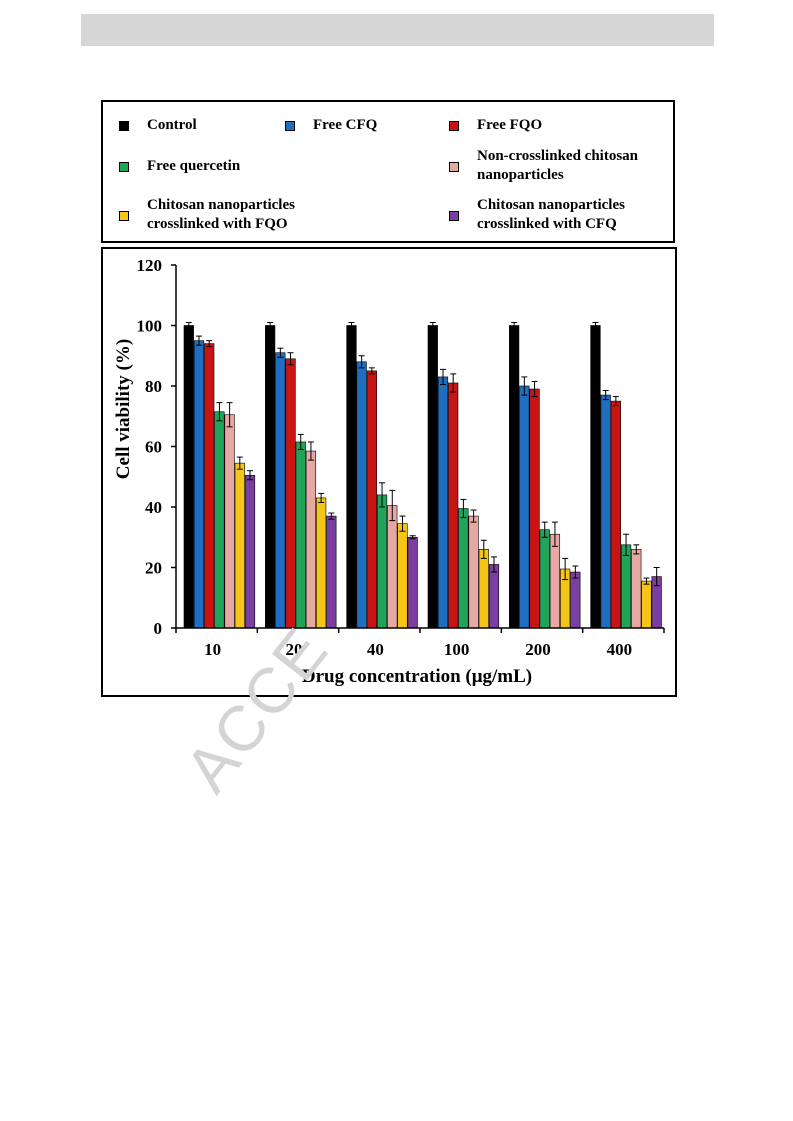 The image size is (793, 1121). I want to click on legend-swatch-free-cfq, so click(290, 126).